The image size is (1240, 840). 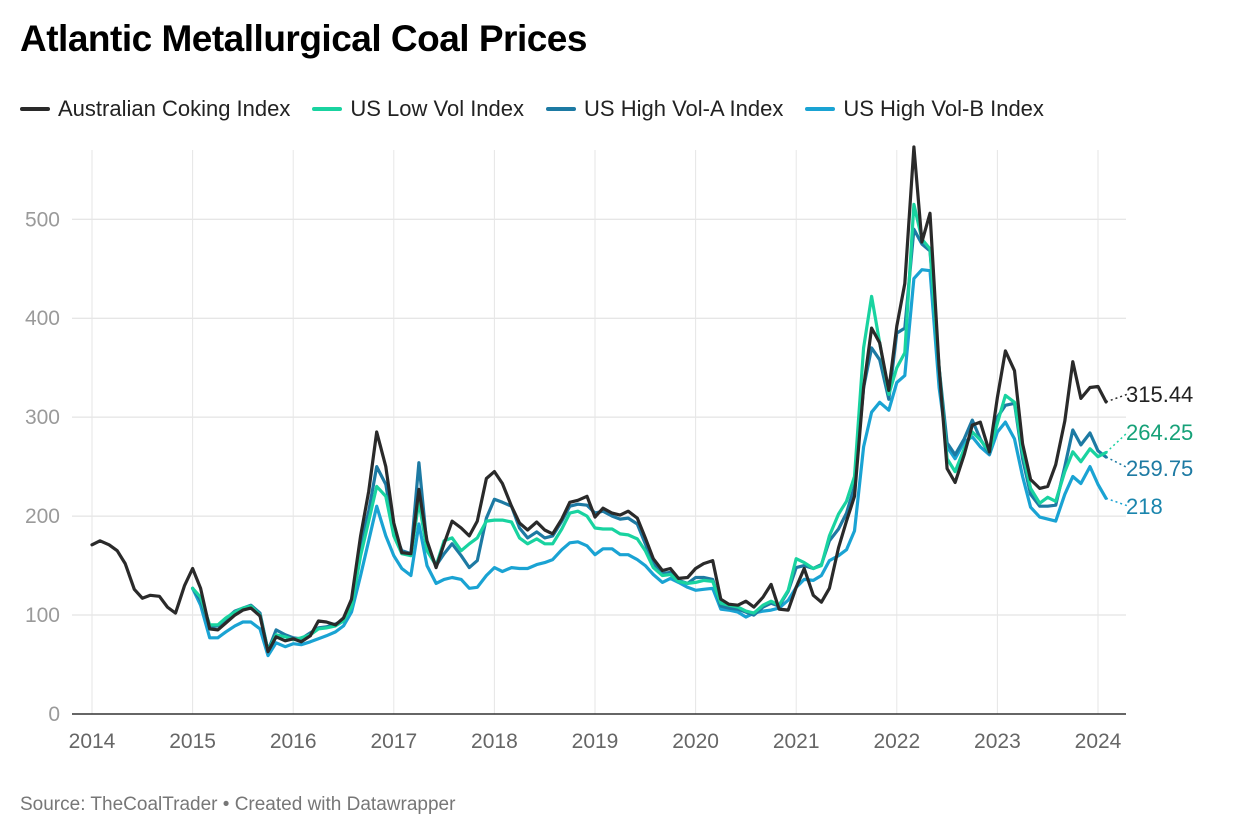 I want to click on y-tick-label: 200, so click(x=42, y=516).